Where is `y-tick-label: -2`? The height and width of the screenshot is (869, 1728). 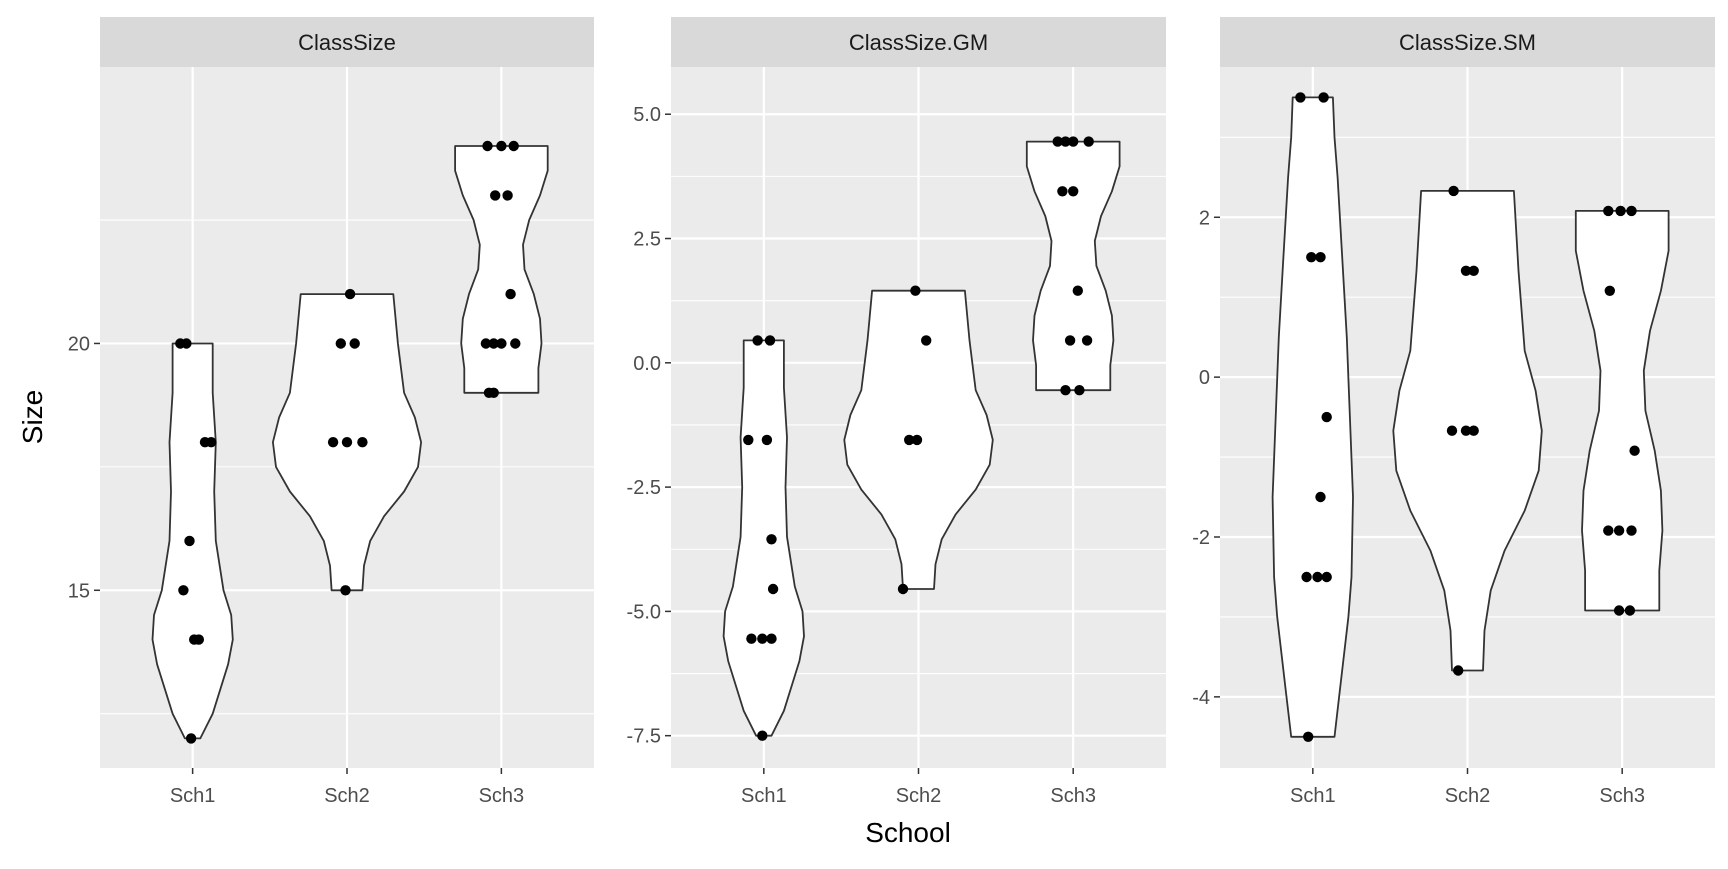
y-tick-label: -2 is located at coordinates (1201, 538).